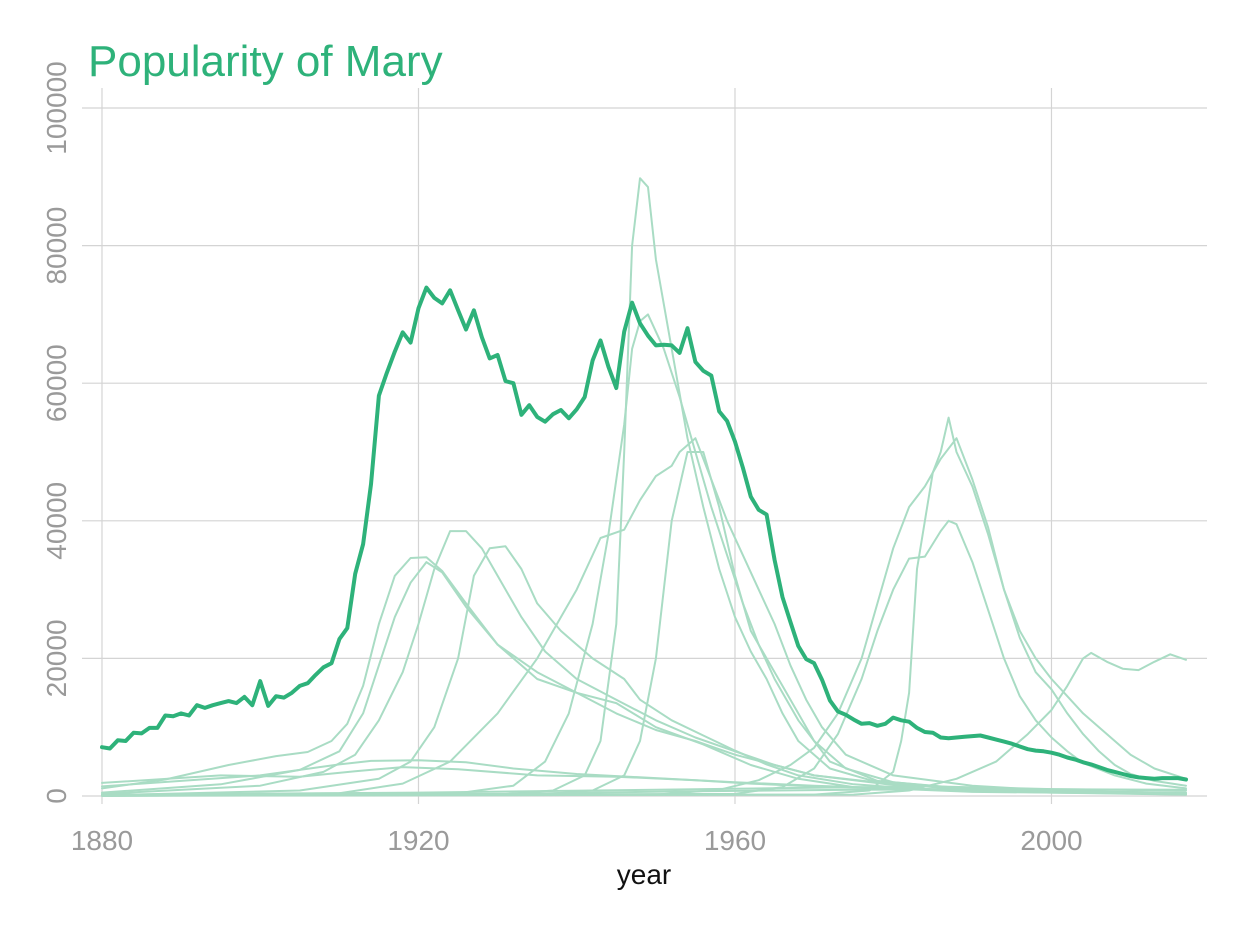  What do you see at coordinates (102, 840) in the screenshot?
I see `x-tick-label-0: 1880` at bounding box center [102, 840].